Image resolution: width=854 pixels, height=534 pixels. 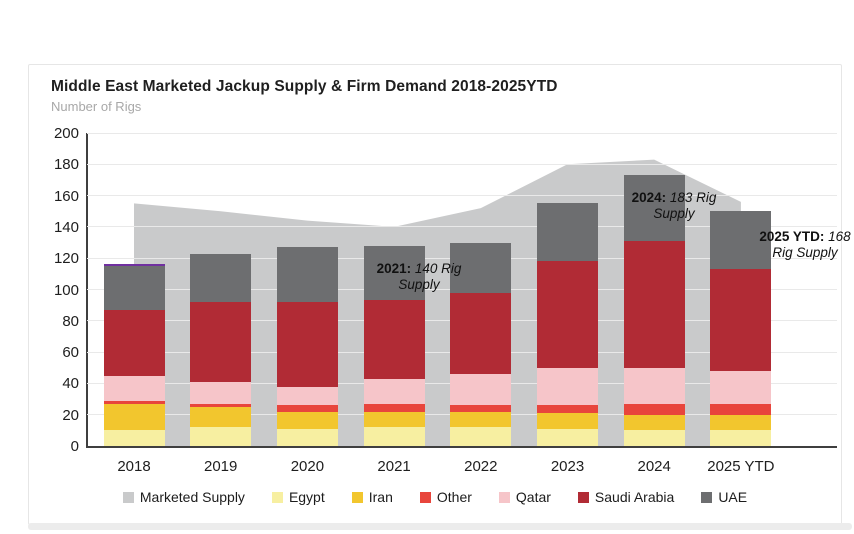 I want to click on x-tick-label: 2025 YTD, so click(x=741, y=466).